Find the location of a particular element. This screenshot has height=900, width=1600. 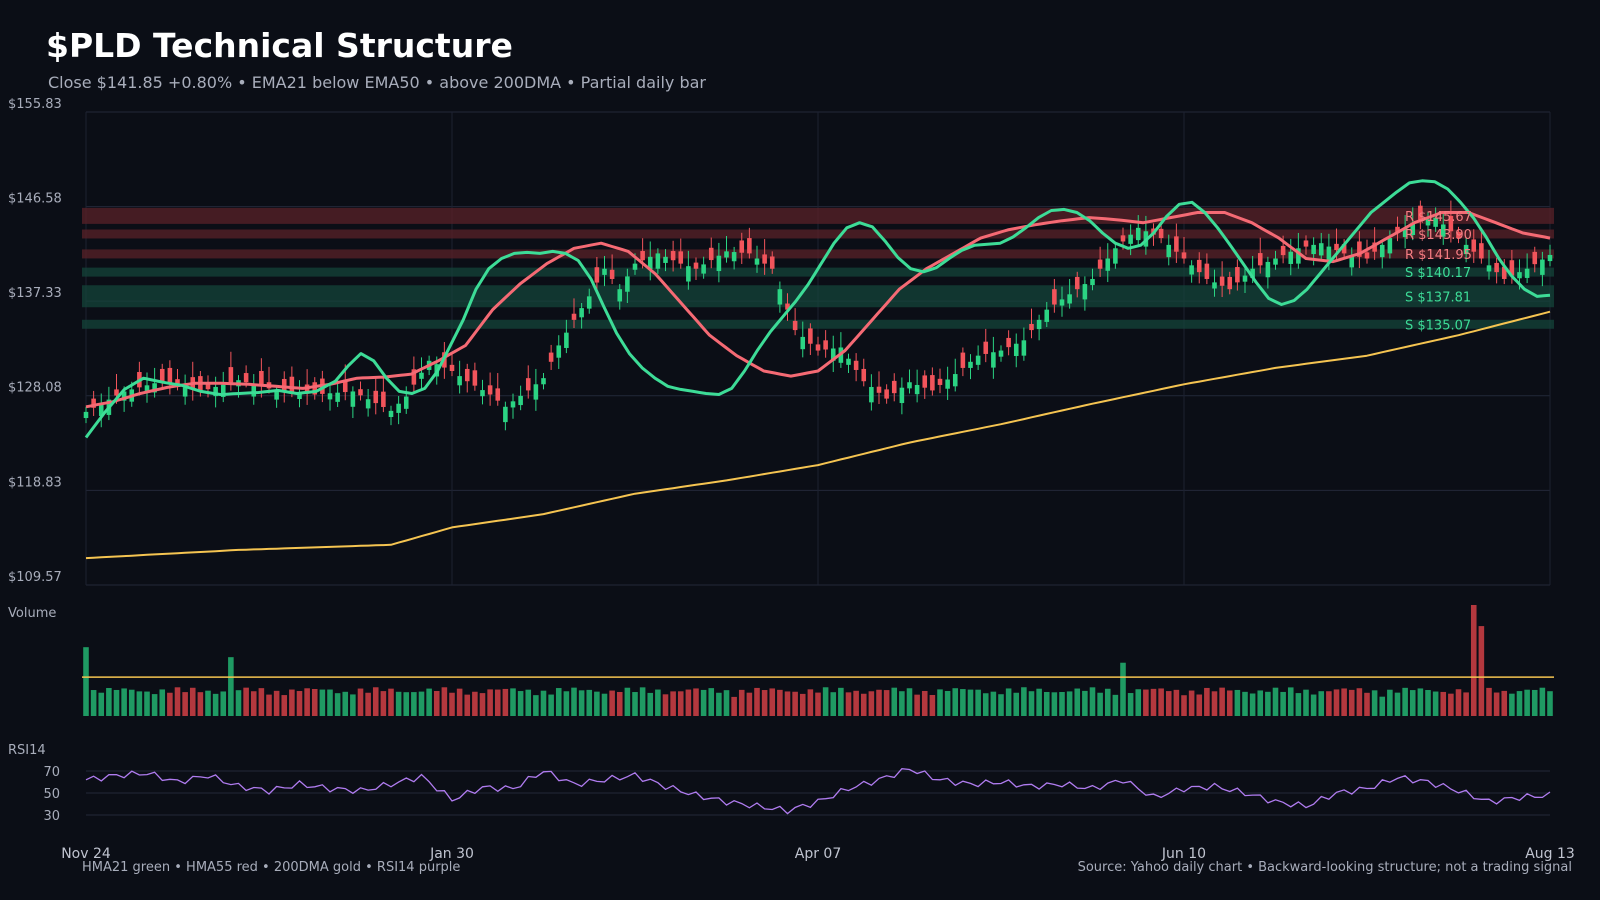

level-bands is located at coordinates (818, 268).